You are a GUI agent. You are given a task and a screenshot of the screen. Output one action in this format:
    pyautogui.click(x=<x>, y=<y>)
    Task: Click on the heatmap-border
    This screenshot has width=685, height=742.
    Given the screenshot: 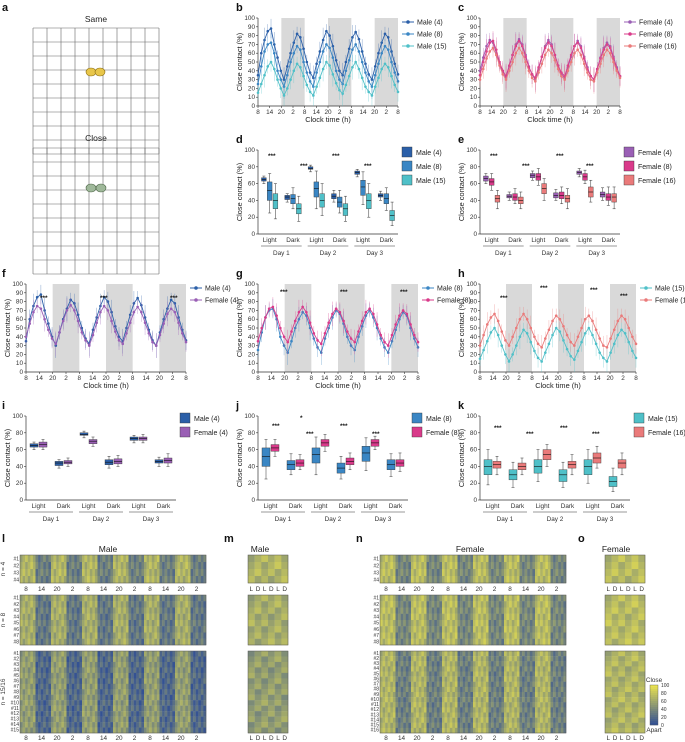 What is the action you would take?
    pyautogui.click(x=113, y=569)
    